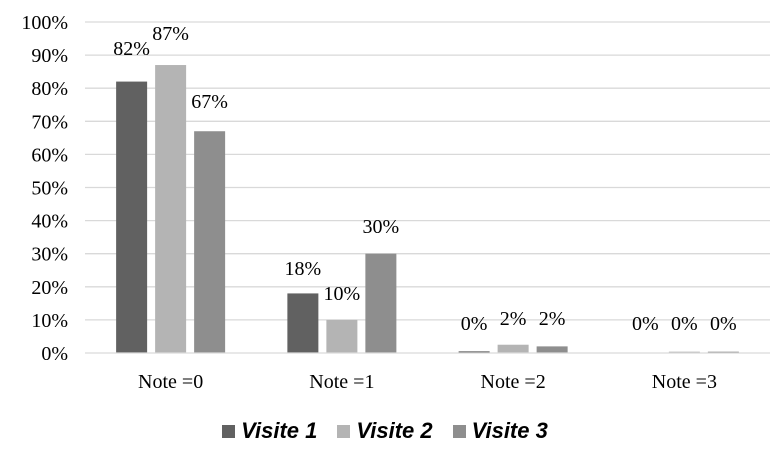 Image resolution: width=770 pixels, height=455 pixels. I want to click on y-tick-label: 10%, so click(49, 321).